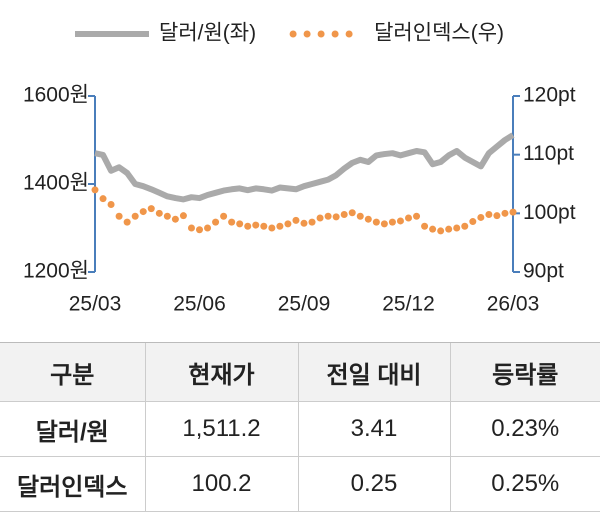 The image size is (600, 512). I want to click on header-cell: 등락률, so click(524, 372).